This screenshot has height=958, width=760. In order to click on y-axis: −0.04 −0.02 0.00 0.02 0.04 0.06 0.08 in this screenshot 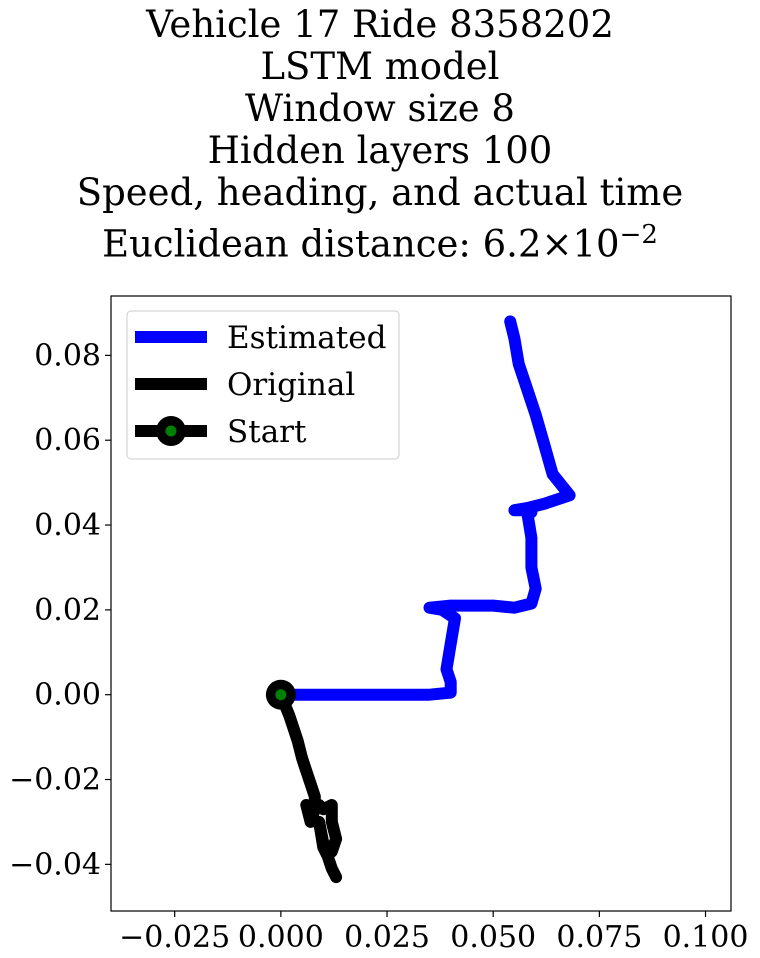, I will do `click(60, 610)`.